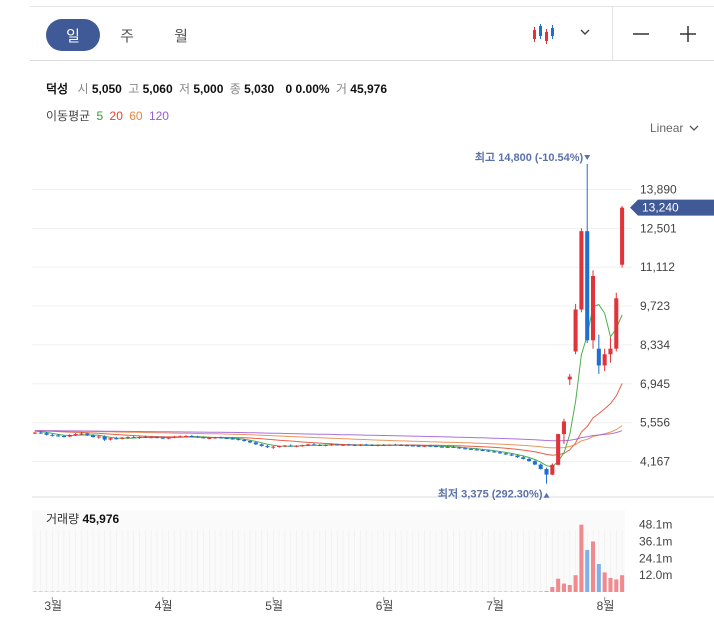  I want to click on low-label: 저, so click(184, 89).